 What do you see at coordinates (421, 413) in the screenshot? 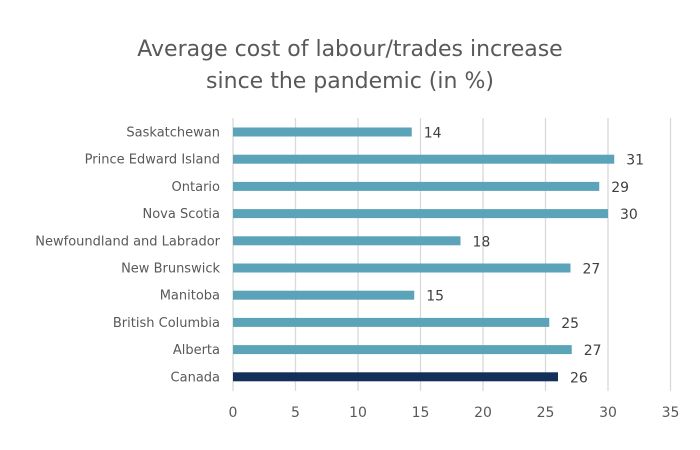
I see `x-tick-label: 15` at bounding box center [421, 413].